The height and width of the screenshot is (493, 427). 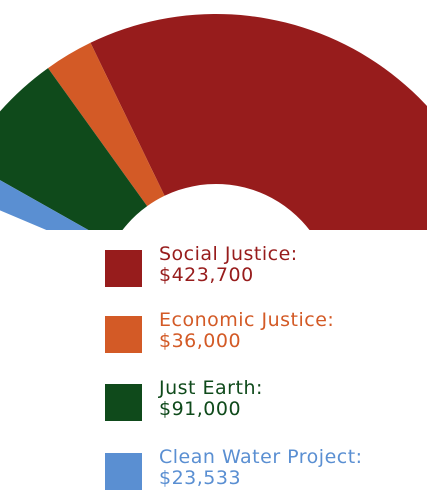 What do you see at coordinates (200, 341) in the screenshot?
I see `legend-value-economic-justice: $36,000` at bounding box center [200, 341].